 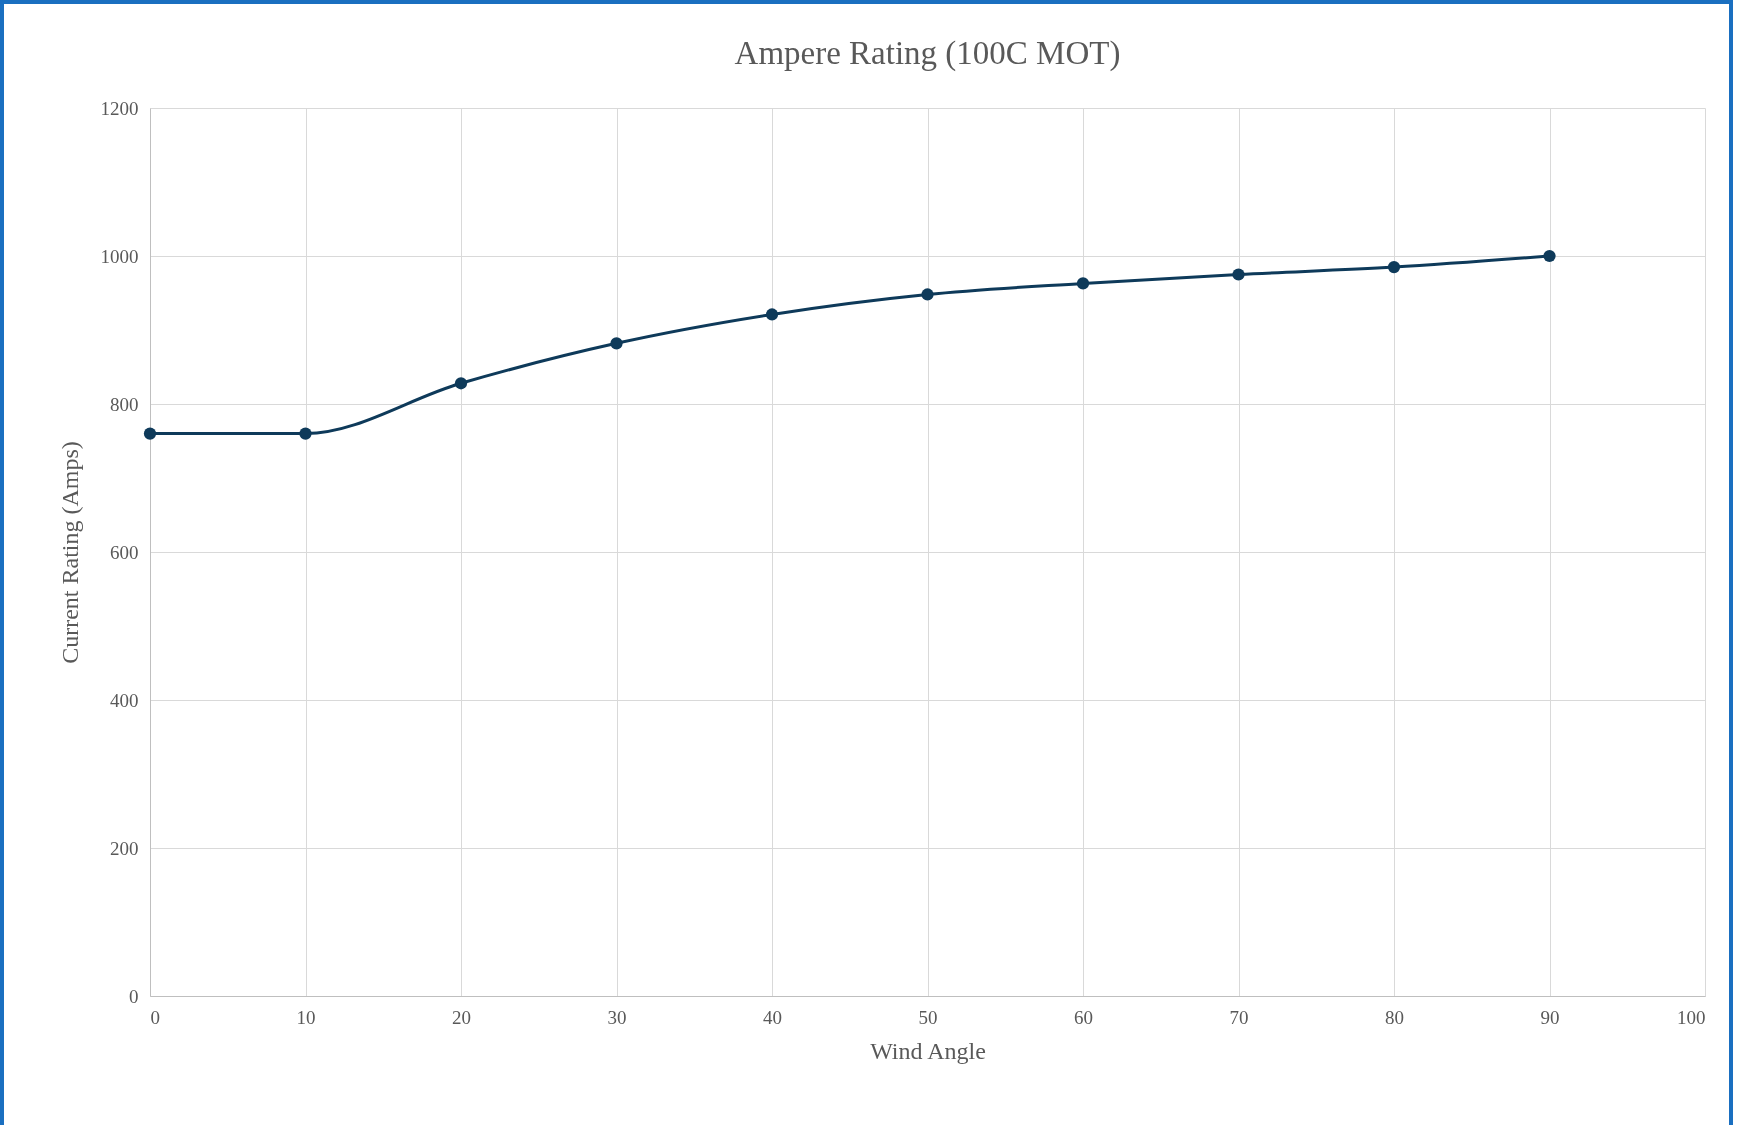 What do you see at coordinates (1239, 1017) in the screenshot?
I see `x-tick-label: 70` at bounding box center [1239, 1017].